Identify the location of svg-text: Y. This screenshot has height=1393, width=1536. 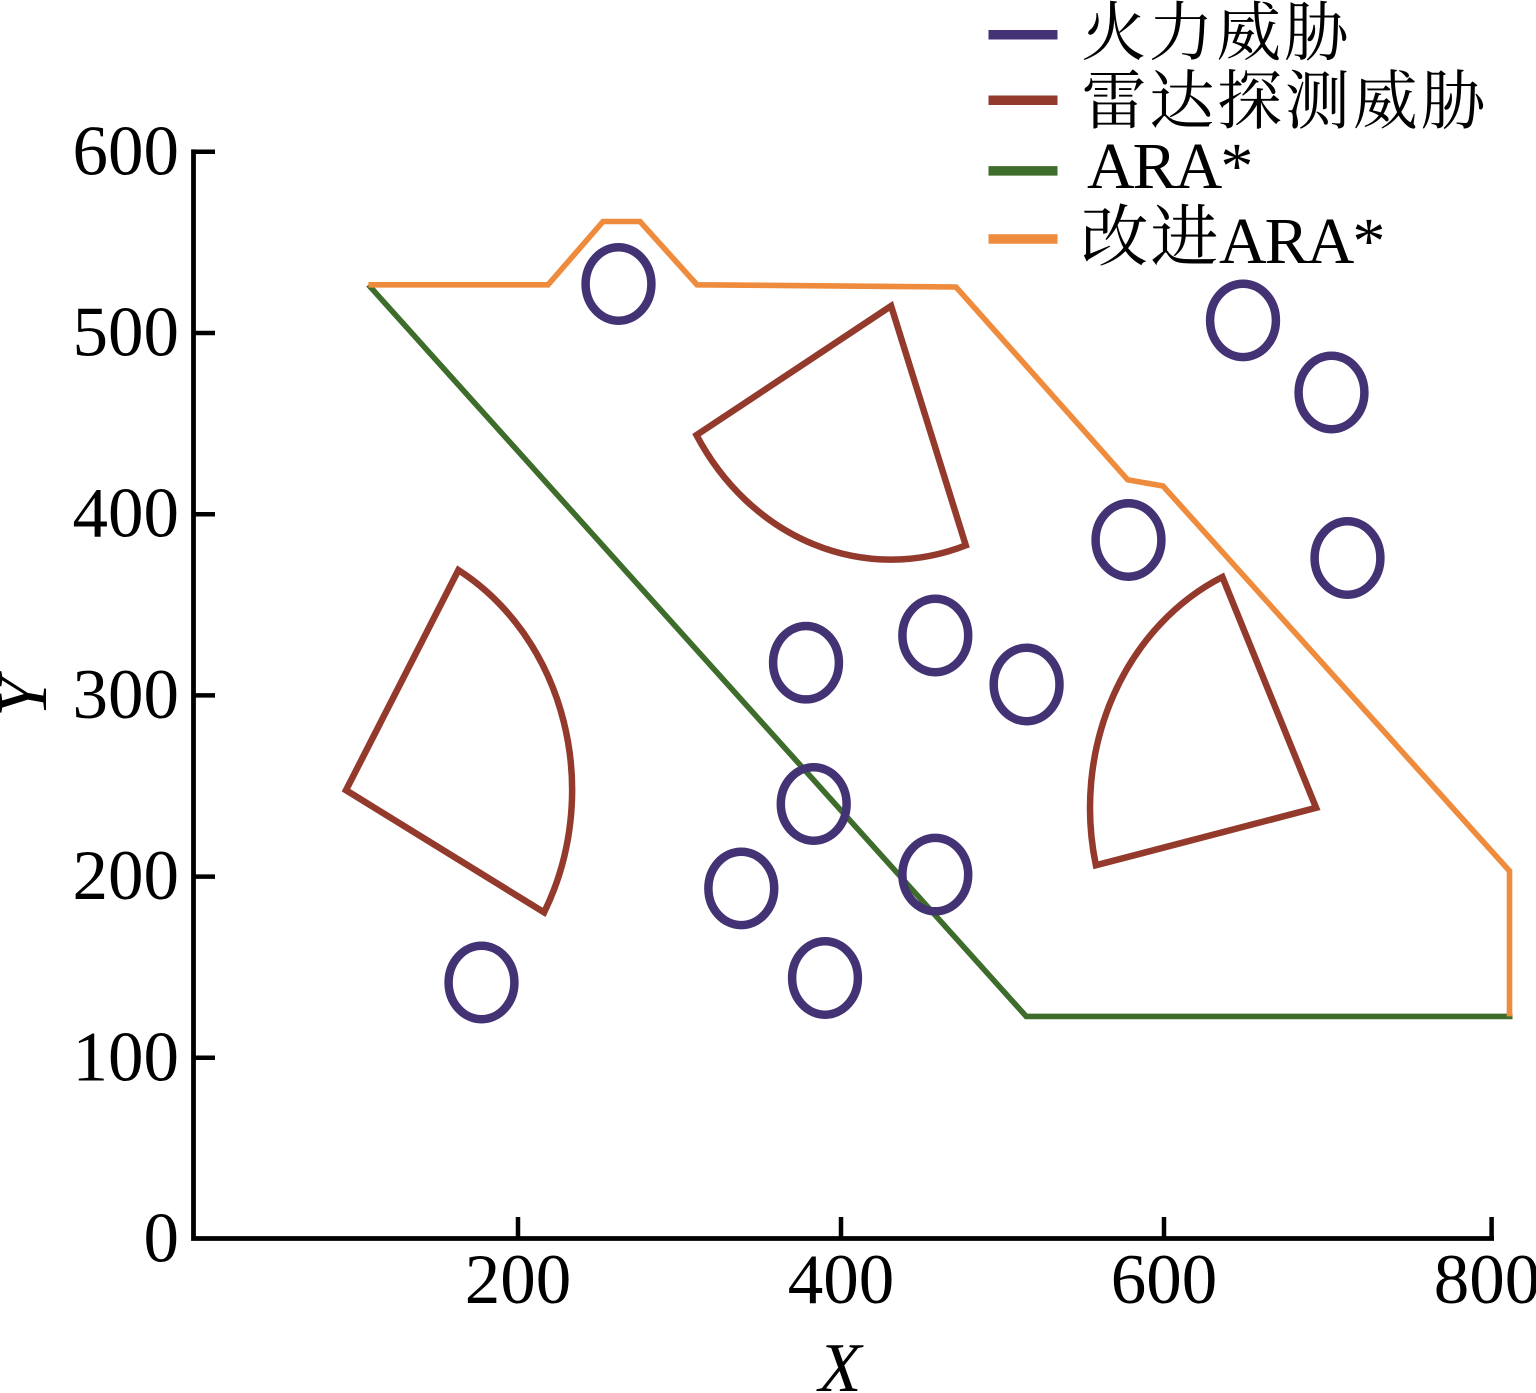
(31, 694).